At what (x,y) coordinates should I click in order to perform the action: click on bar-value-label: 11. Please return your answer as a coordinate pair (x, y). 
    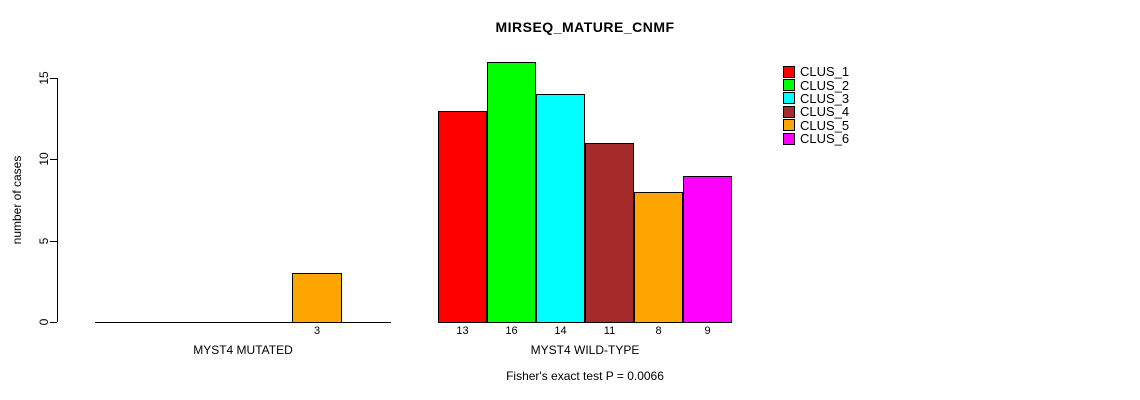
    Looking at the image, I should click on (609, 331).